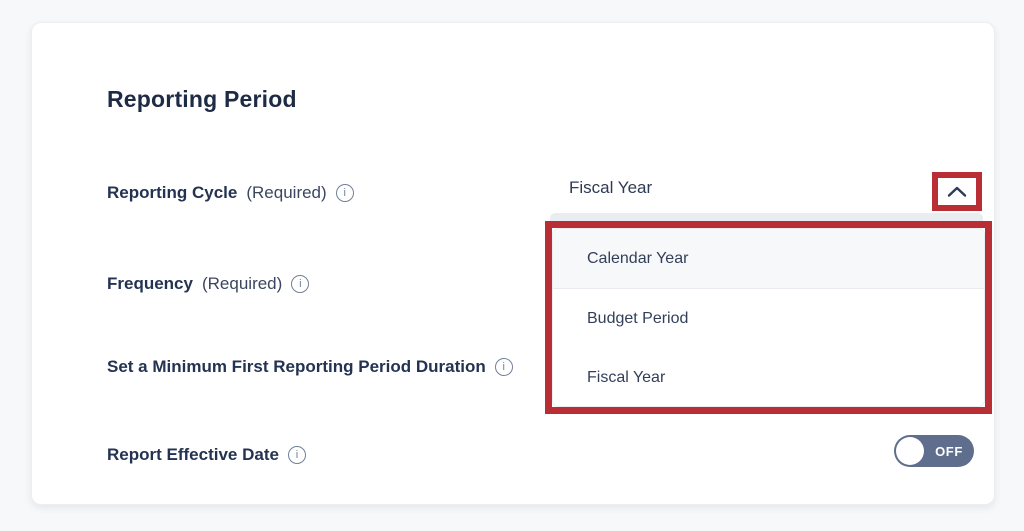 The width and height of the screenshot is (1024, 531). I want to click on reporting-cycle-select-value: Fiscal Year, so click(611, 187).